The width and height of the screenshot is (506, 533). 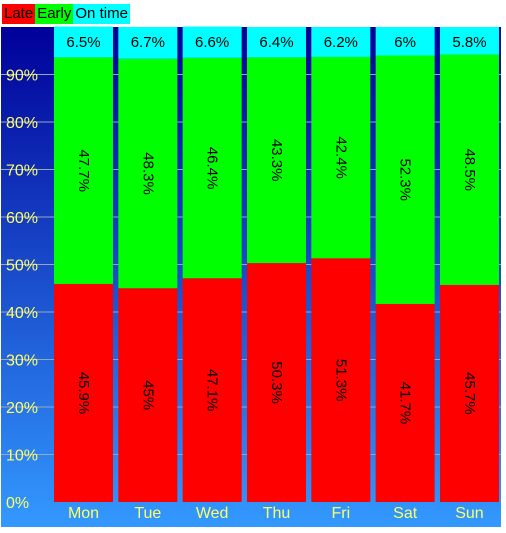 I want to click on x-tick-label: Fri, so click(x=340, y=513).